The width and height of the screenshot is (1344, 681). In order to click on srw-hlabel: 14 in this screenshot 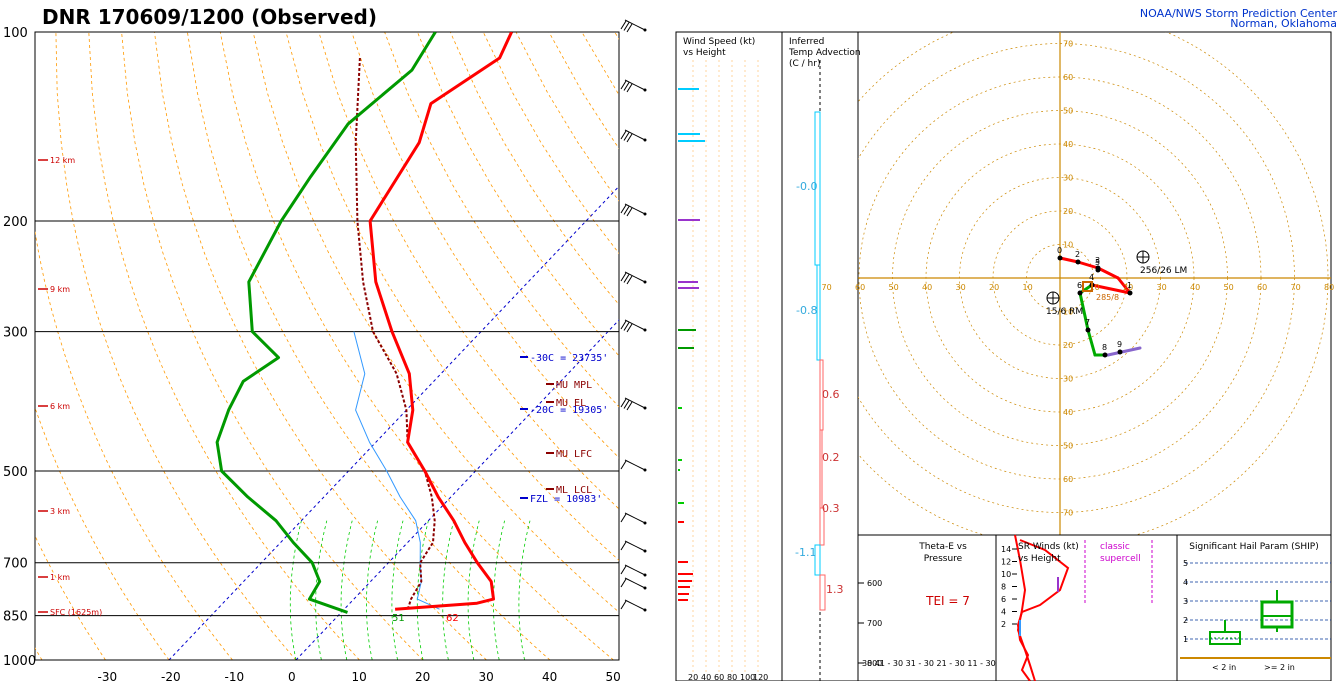, I will do `click(1006, 549)`.